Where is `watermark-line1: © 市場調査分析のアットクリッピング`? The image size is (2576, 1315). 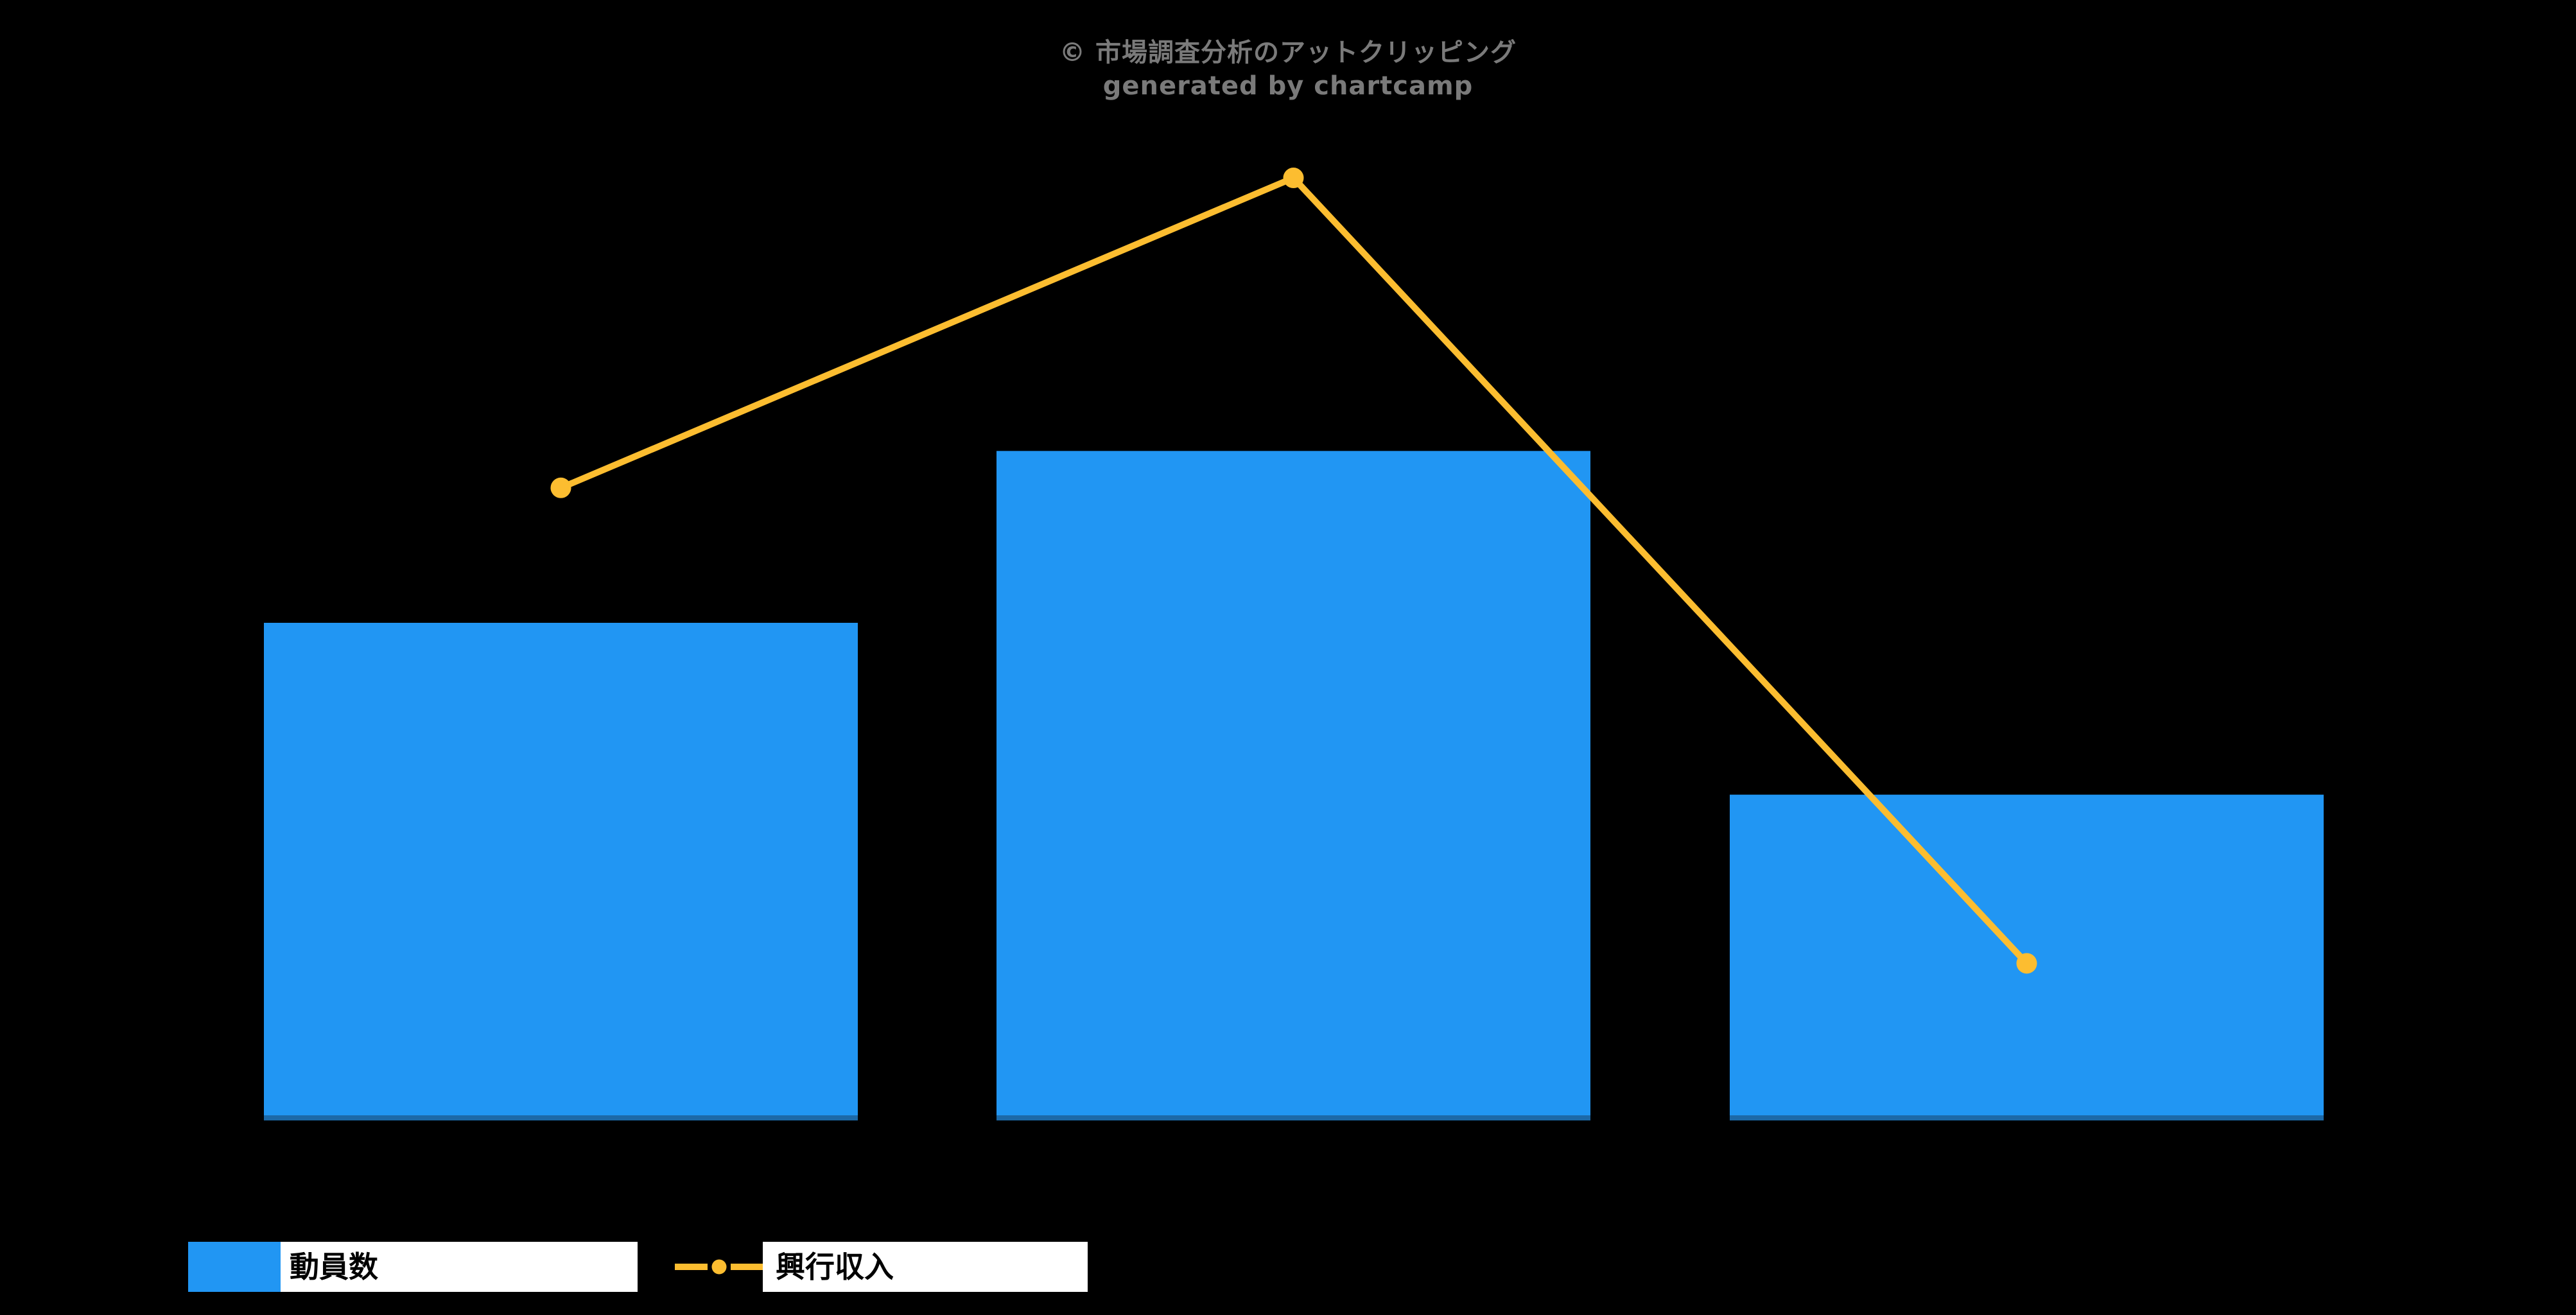
watermark-line1: © 市場調査分析のアットクリッピング is located at coordinates (1288, 52).